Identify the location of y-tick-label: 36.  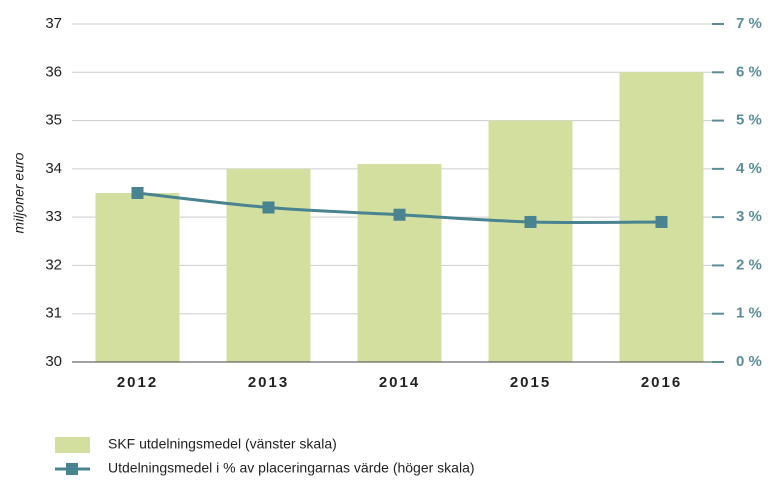
(53, 71).